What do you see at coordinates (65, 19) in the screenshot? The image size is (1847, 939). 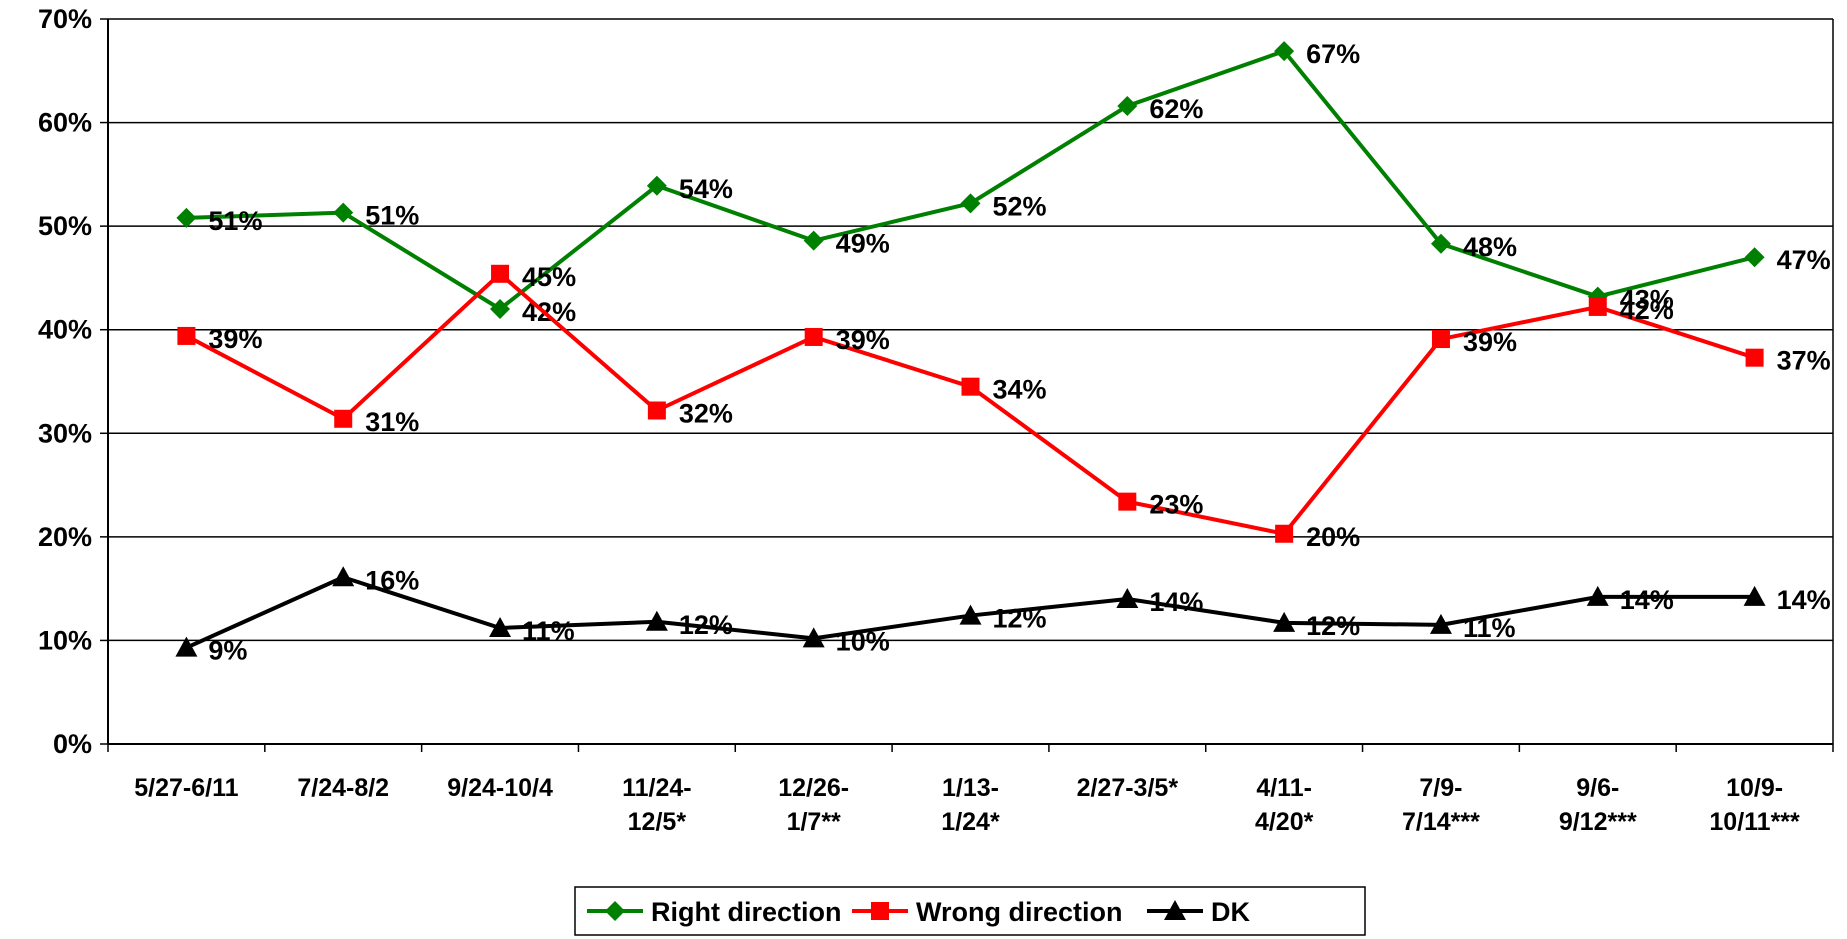 I see `y-tick-label: 70%` at bounding box center [65, 19].